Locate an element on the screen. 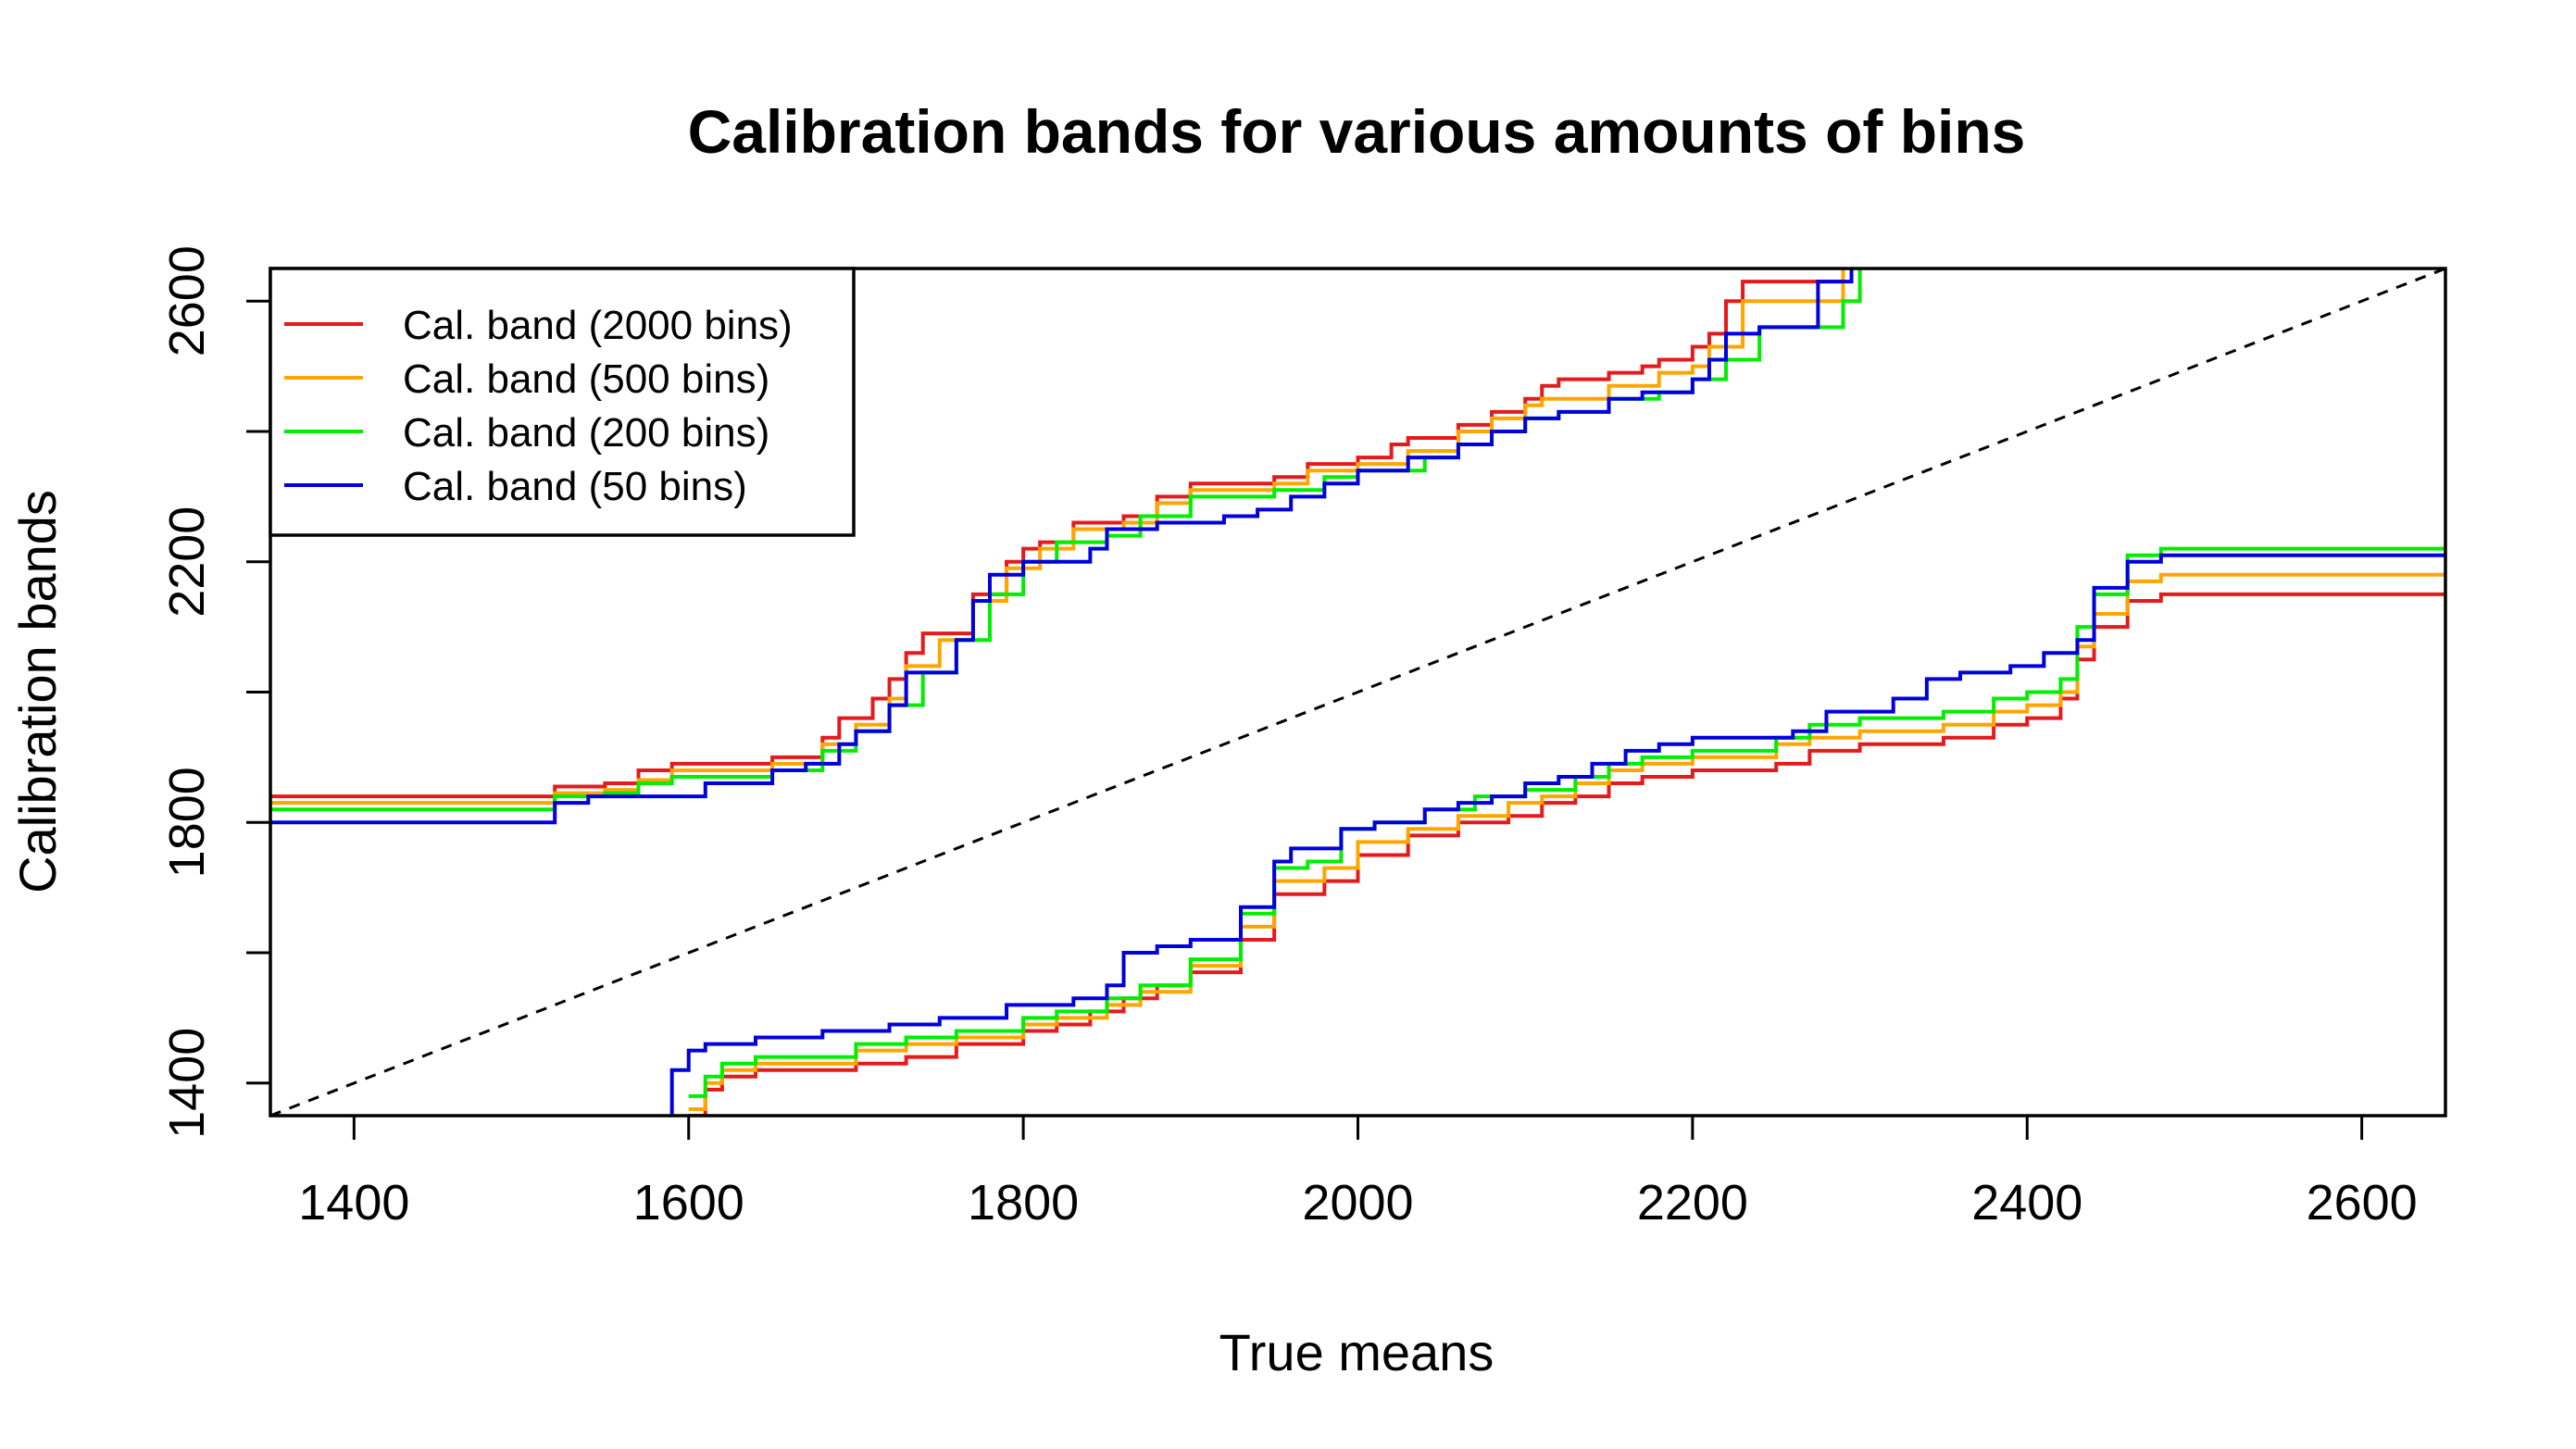 This screenshot has width=2576, height=1449. y-tick-label: 2200 is located at coordinates (187, 562).